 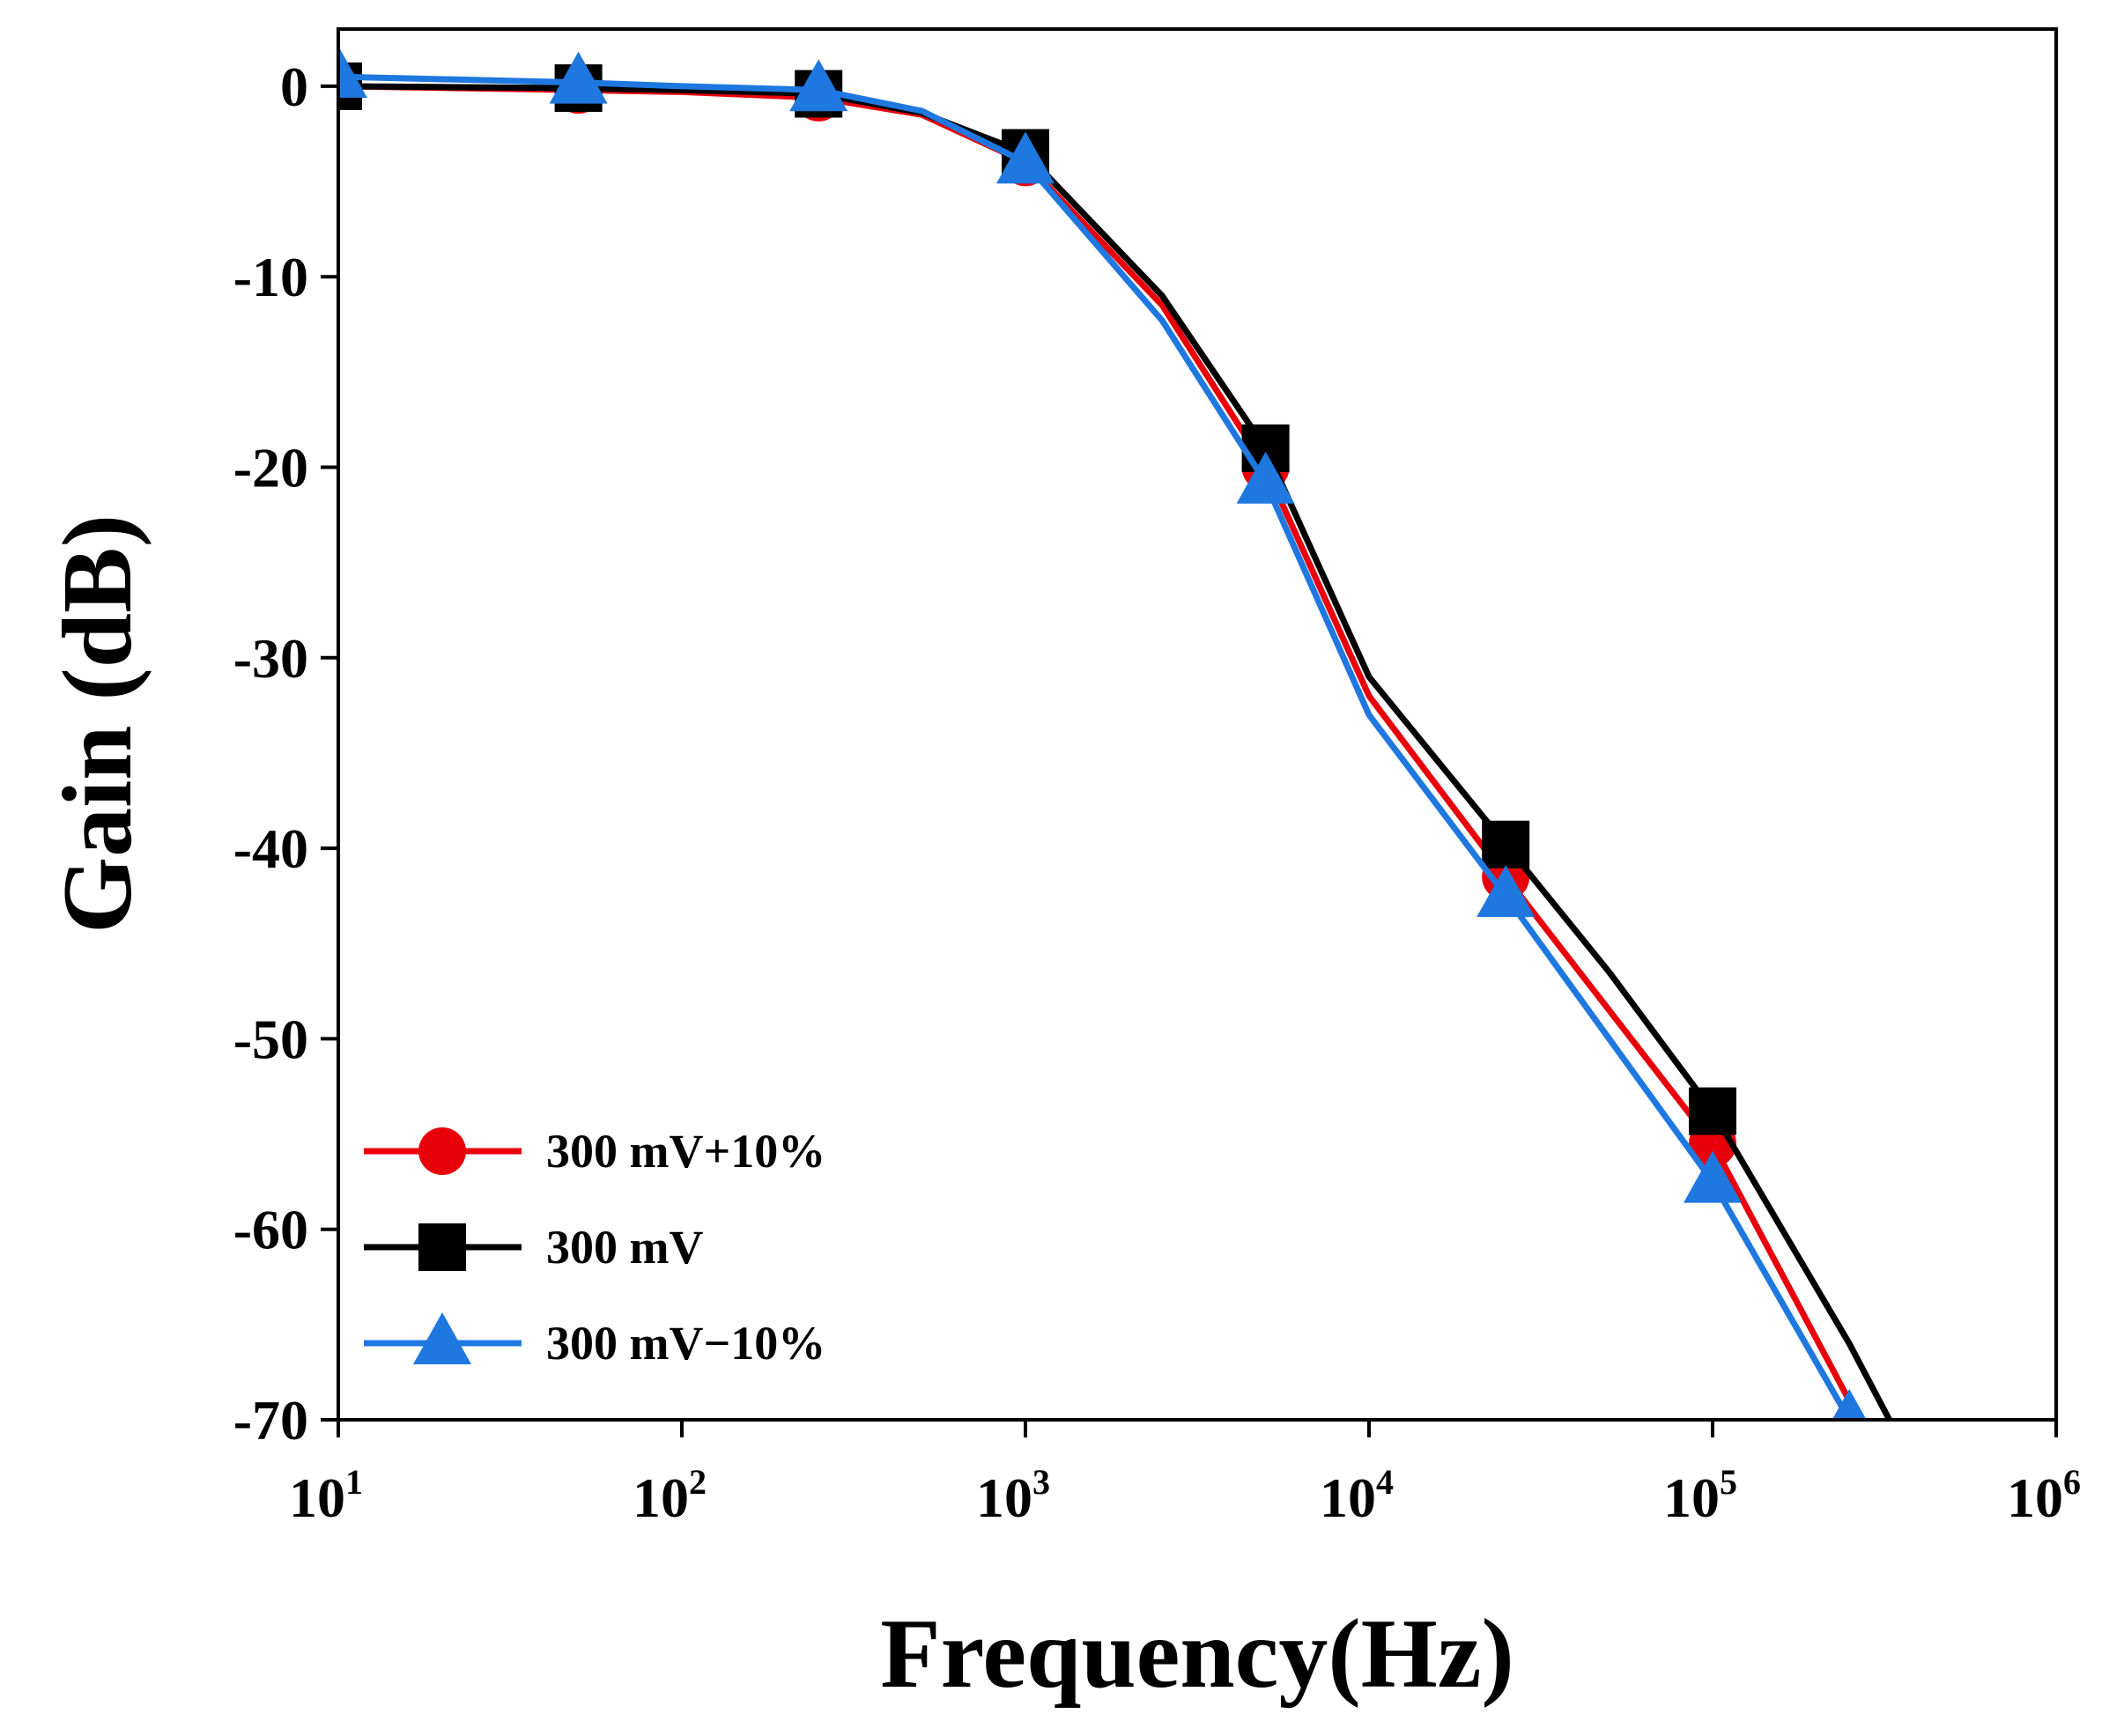 I want to click on y-tick-label: -10, so click(x=270, y=277).